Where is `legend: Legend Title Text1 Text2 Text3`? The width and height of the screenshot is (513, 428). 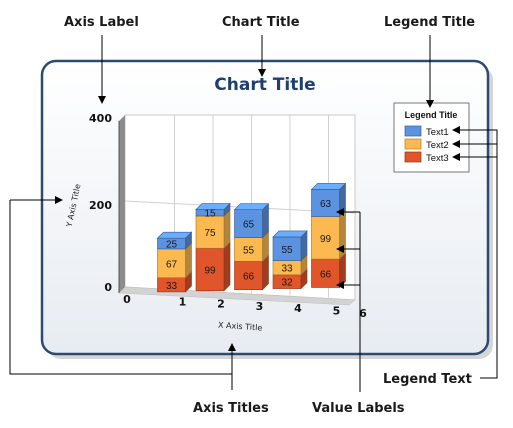 legend: Legend Title Text1 Text2 Text3 is located at coordinates (431, 137).